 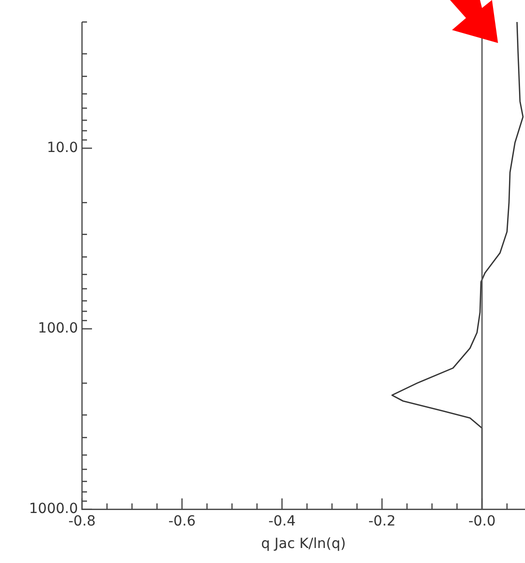 I want to click on y-tick-label: 10.0, so click(x=62, y=148).